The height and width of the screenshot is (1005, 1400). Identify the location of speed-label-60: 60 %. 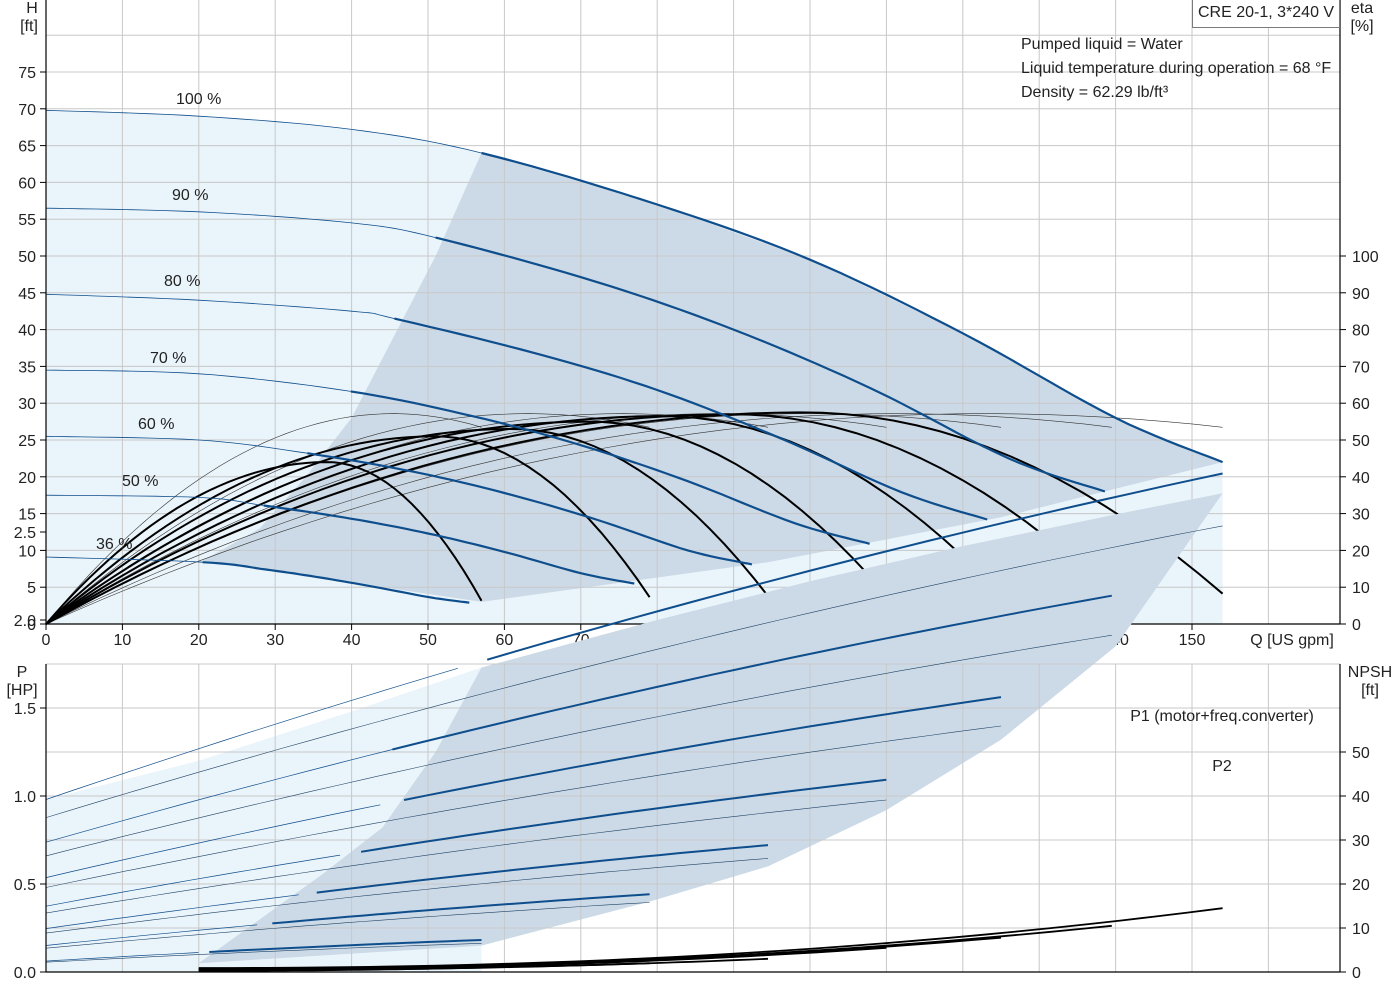
(156, 424).